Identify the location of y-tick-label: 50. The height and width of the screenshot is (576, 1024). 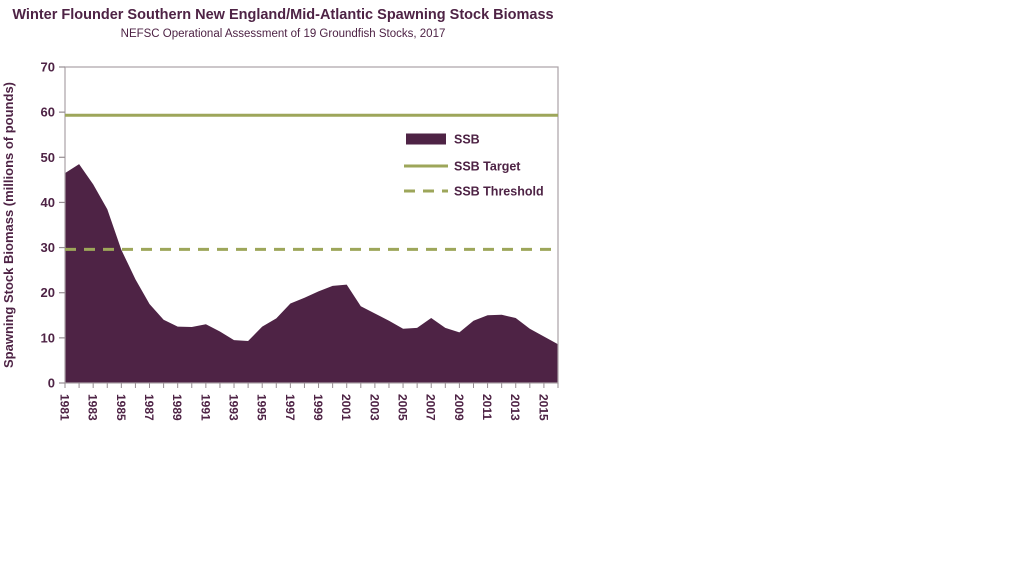
(48, 157).